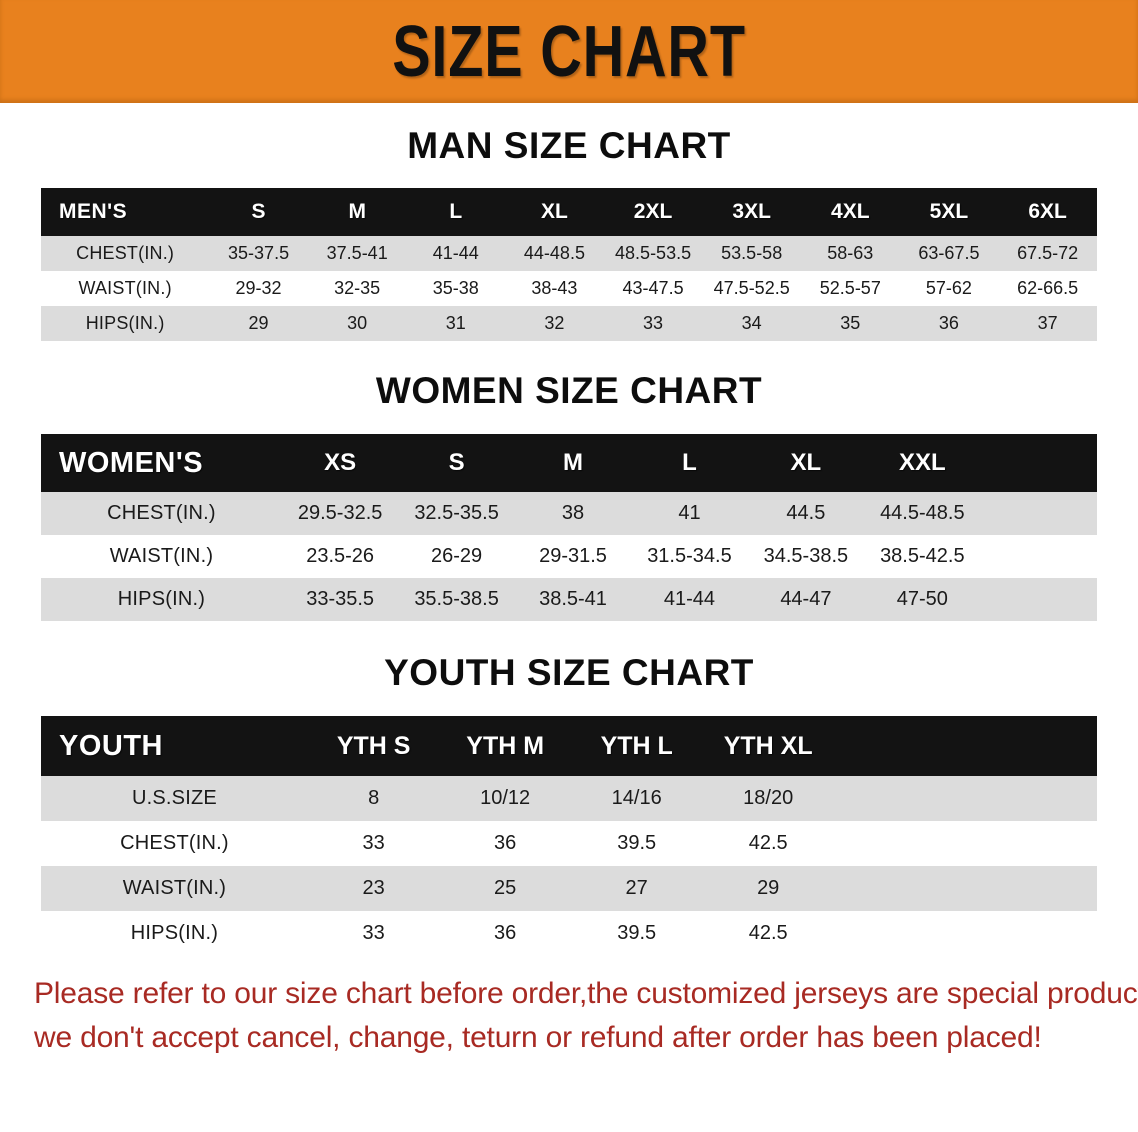 This screenshot has height=1132, width=1138. I want to click on table-cell: 10/12, so click(505, 798).